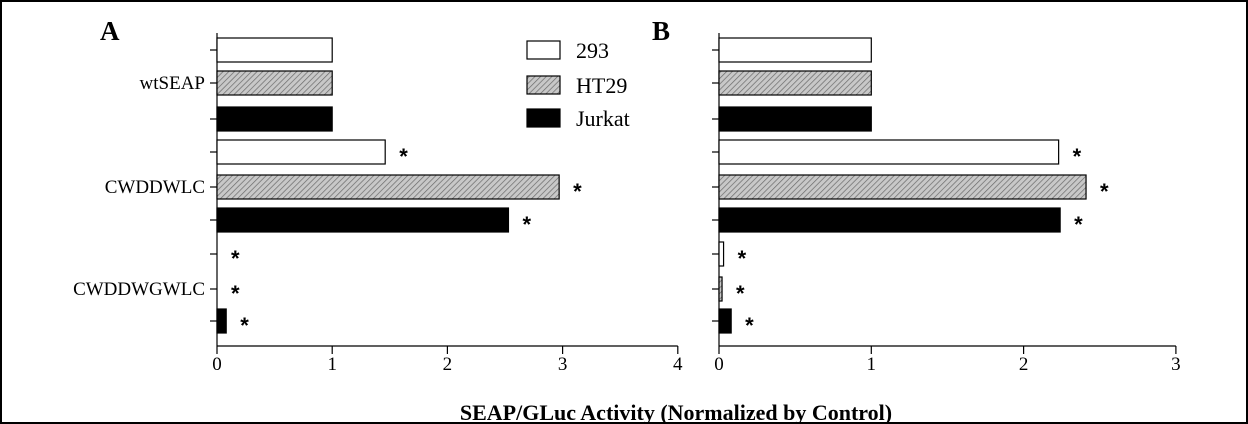 This screenshot has width=1248, height=424. What do you see at coordinates (155, 187) in the screenshot?
I see `category-label: CWDDWLC` at bounding box center [155, 187].